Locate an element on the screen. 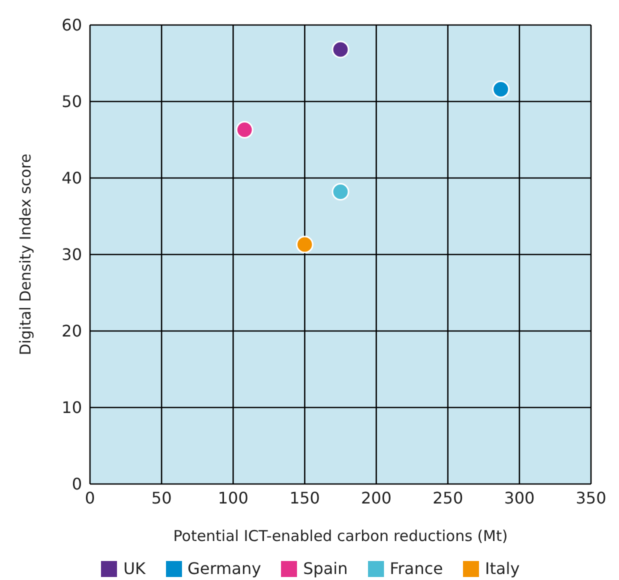  y-axis-title: Digital Density Index score is located at coordinates (25, 255).